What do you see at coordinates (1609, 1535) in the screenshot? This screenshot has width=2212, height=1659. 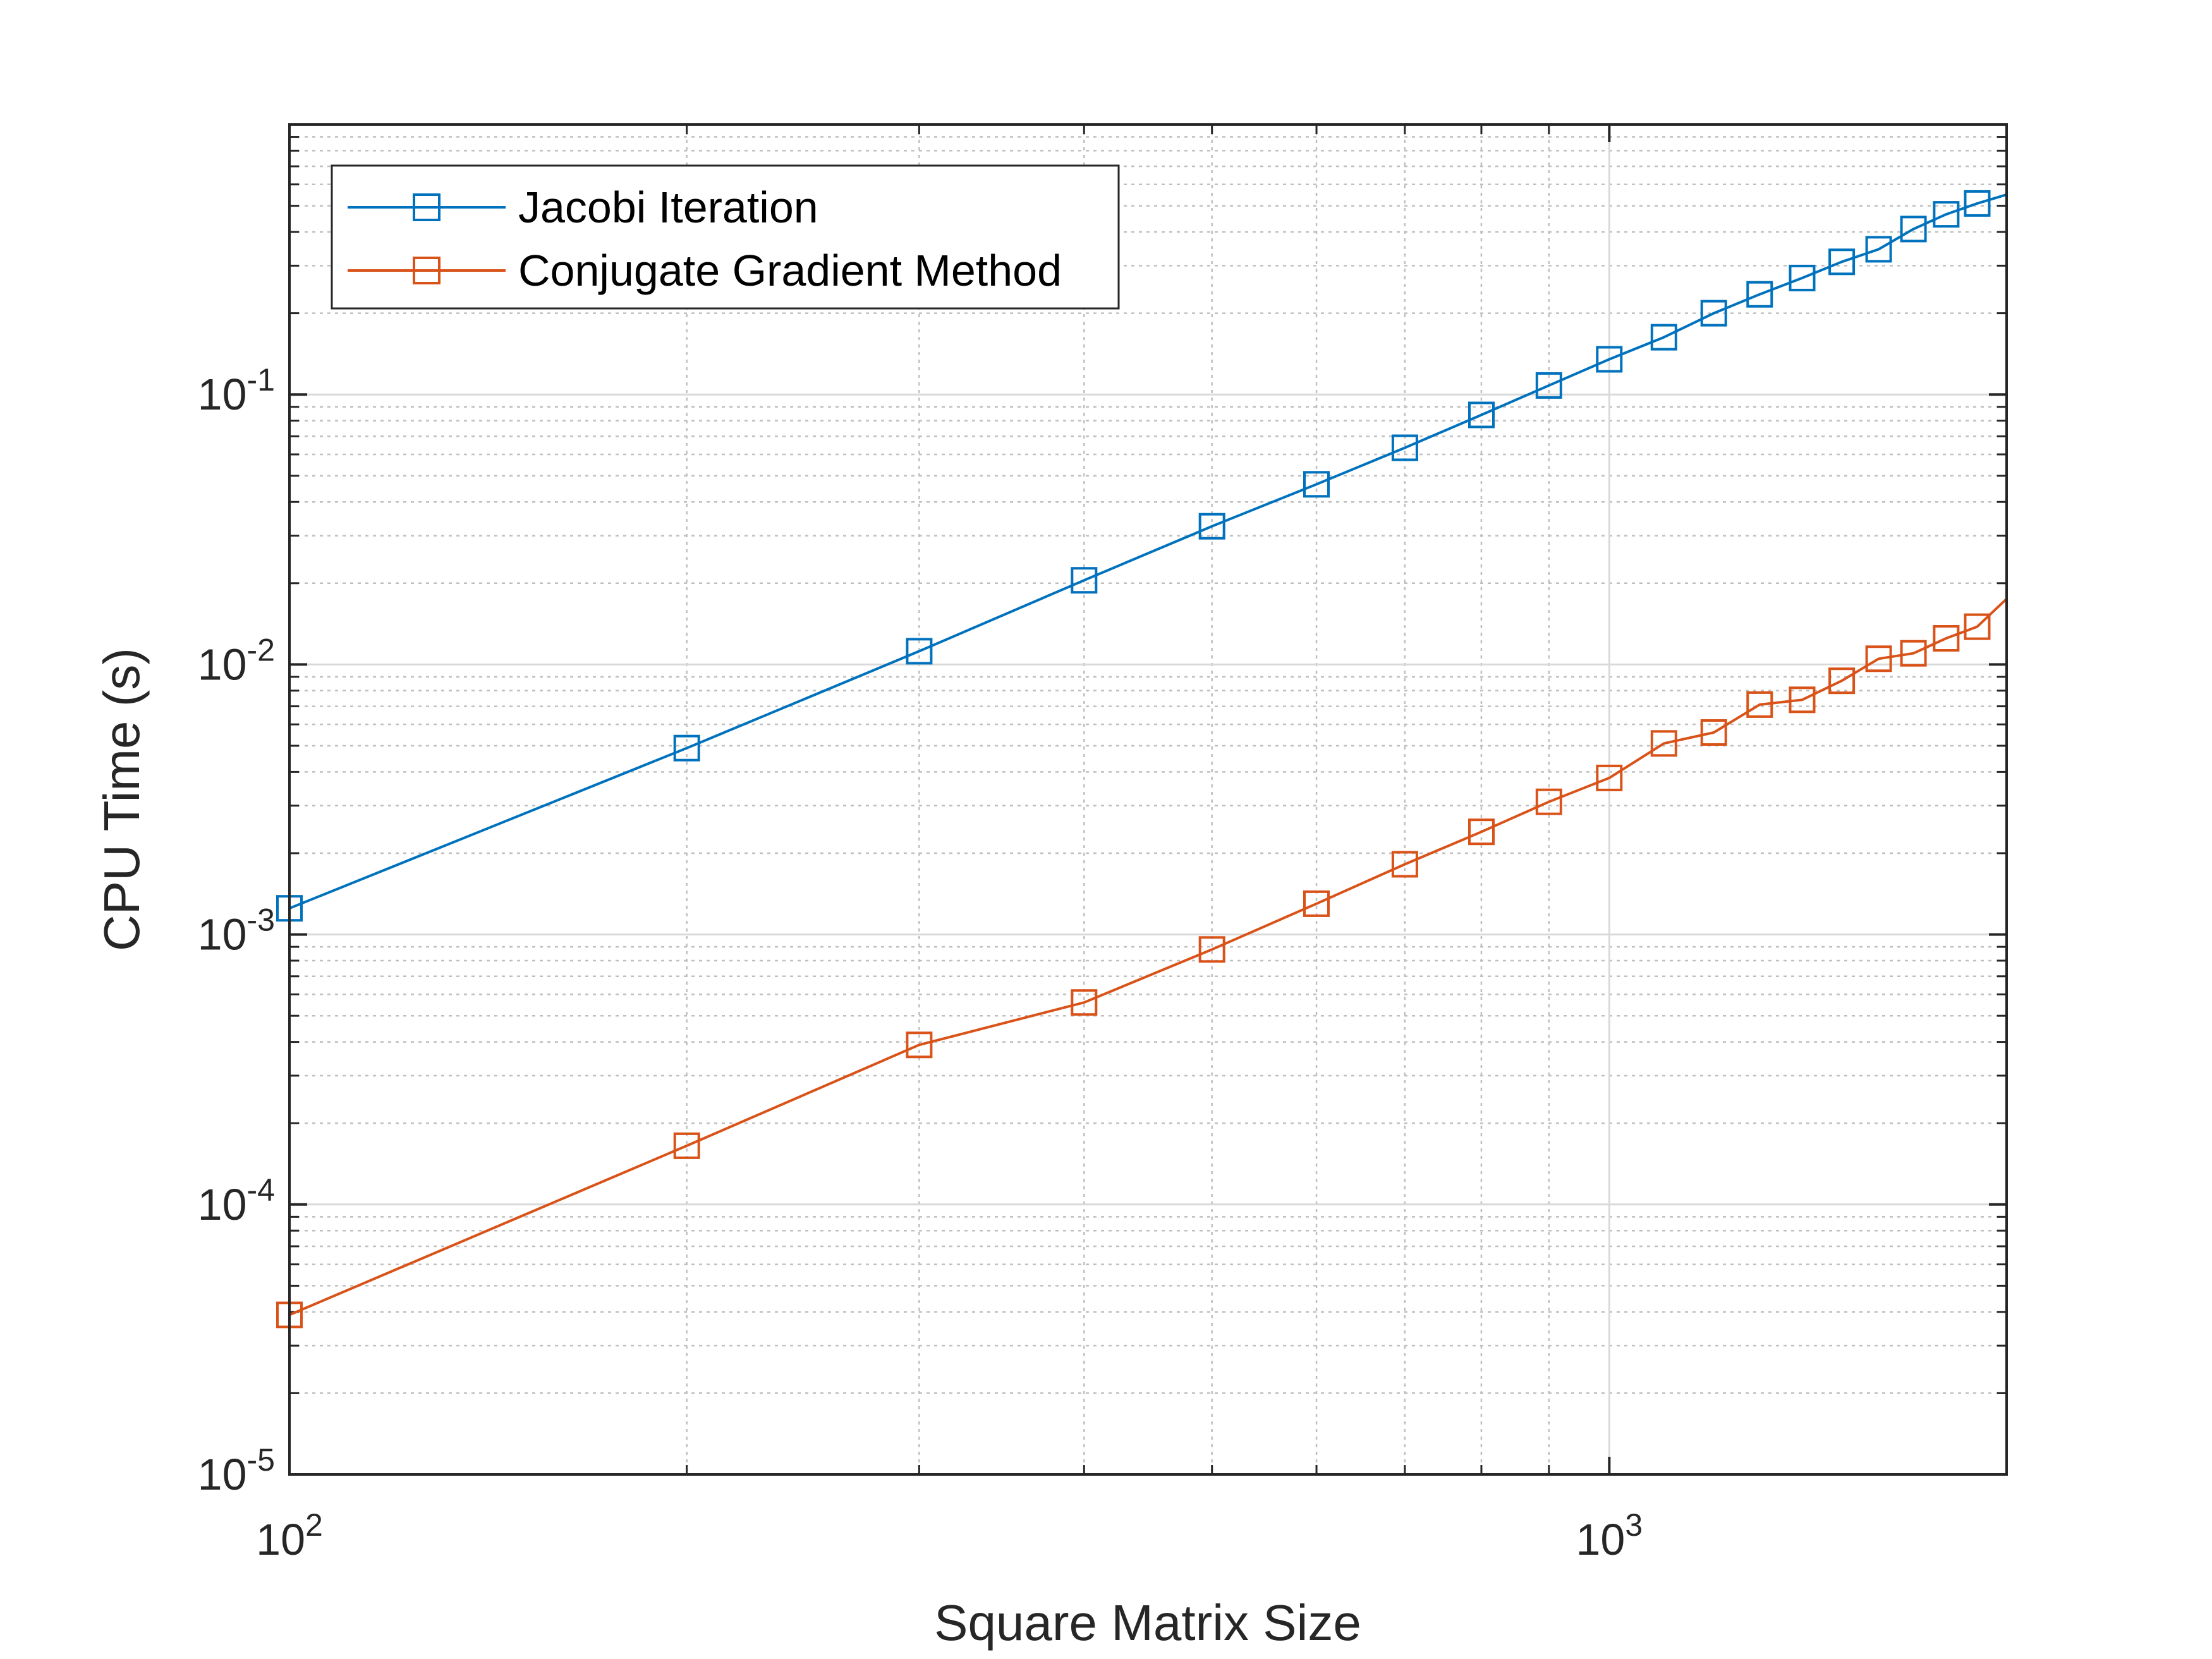 I see `x-tick-label: 10³` at bounding box center [1609, 1535].